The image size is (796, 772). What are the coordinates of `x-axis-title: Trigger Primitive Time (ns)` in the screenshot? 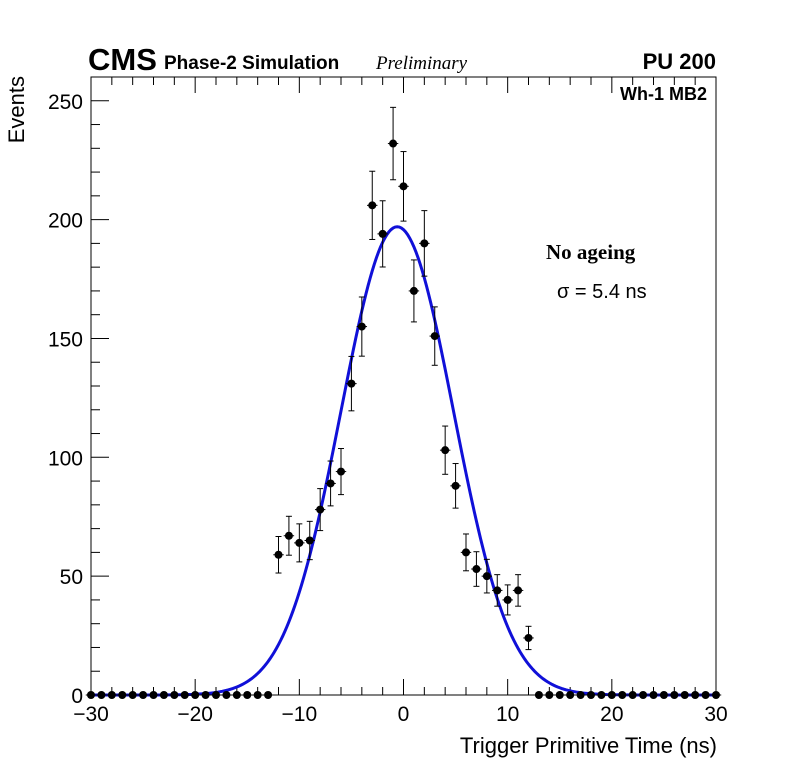 It's located at (588, 745).